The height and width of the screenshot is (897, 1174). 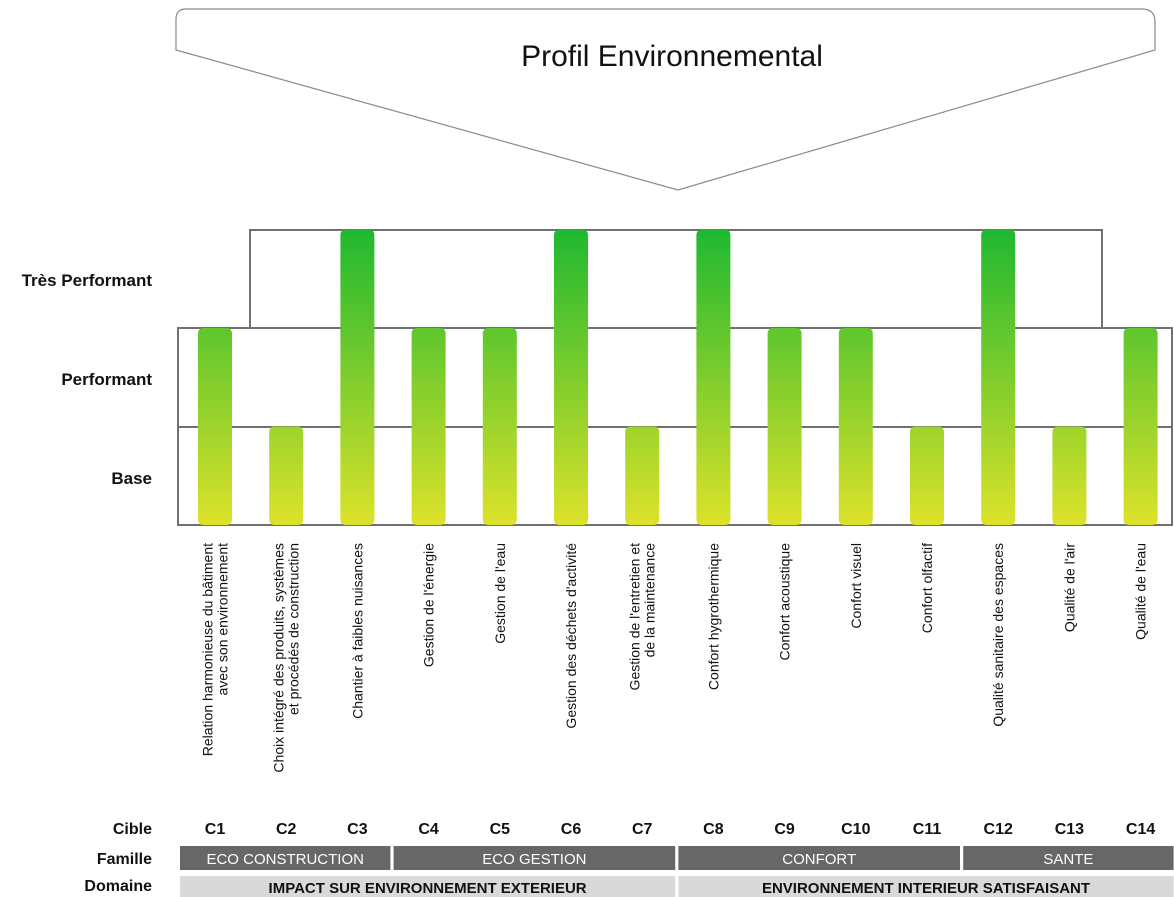 I want to click on category-label-line: Confort acoustique, so click(x=785, y=602).